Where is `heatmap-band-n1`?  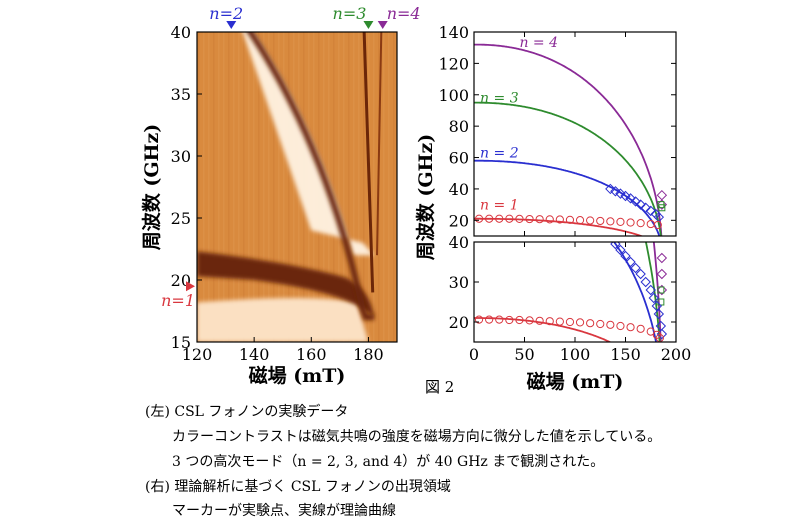 heatmap-band-n1 is located at coordinates (286, 284).